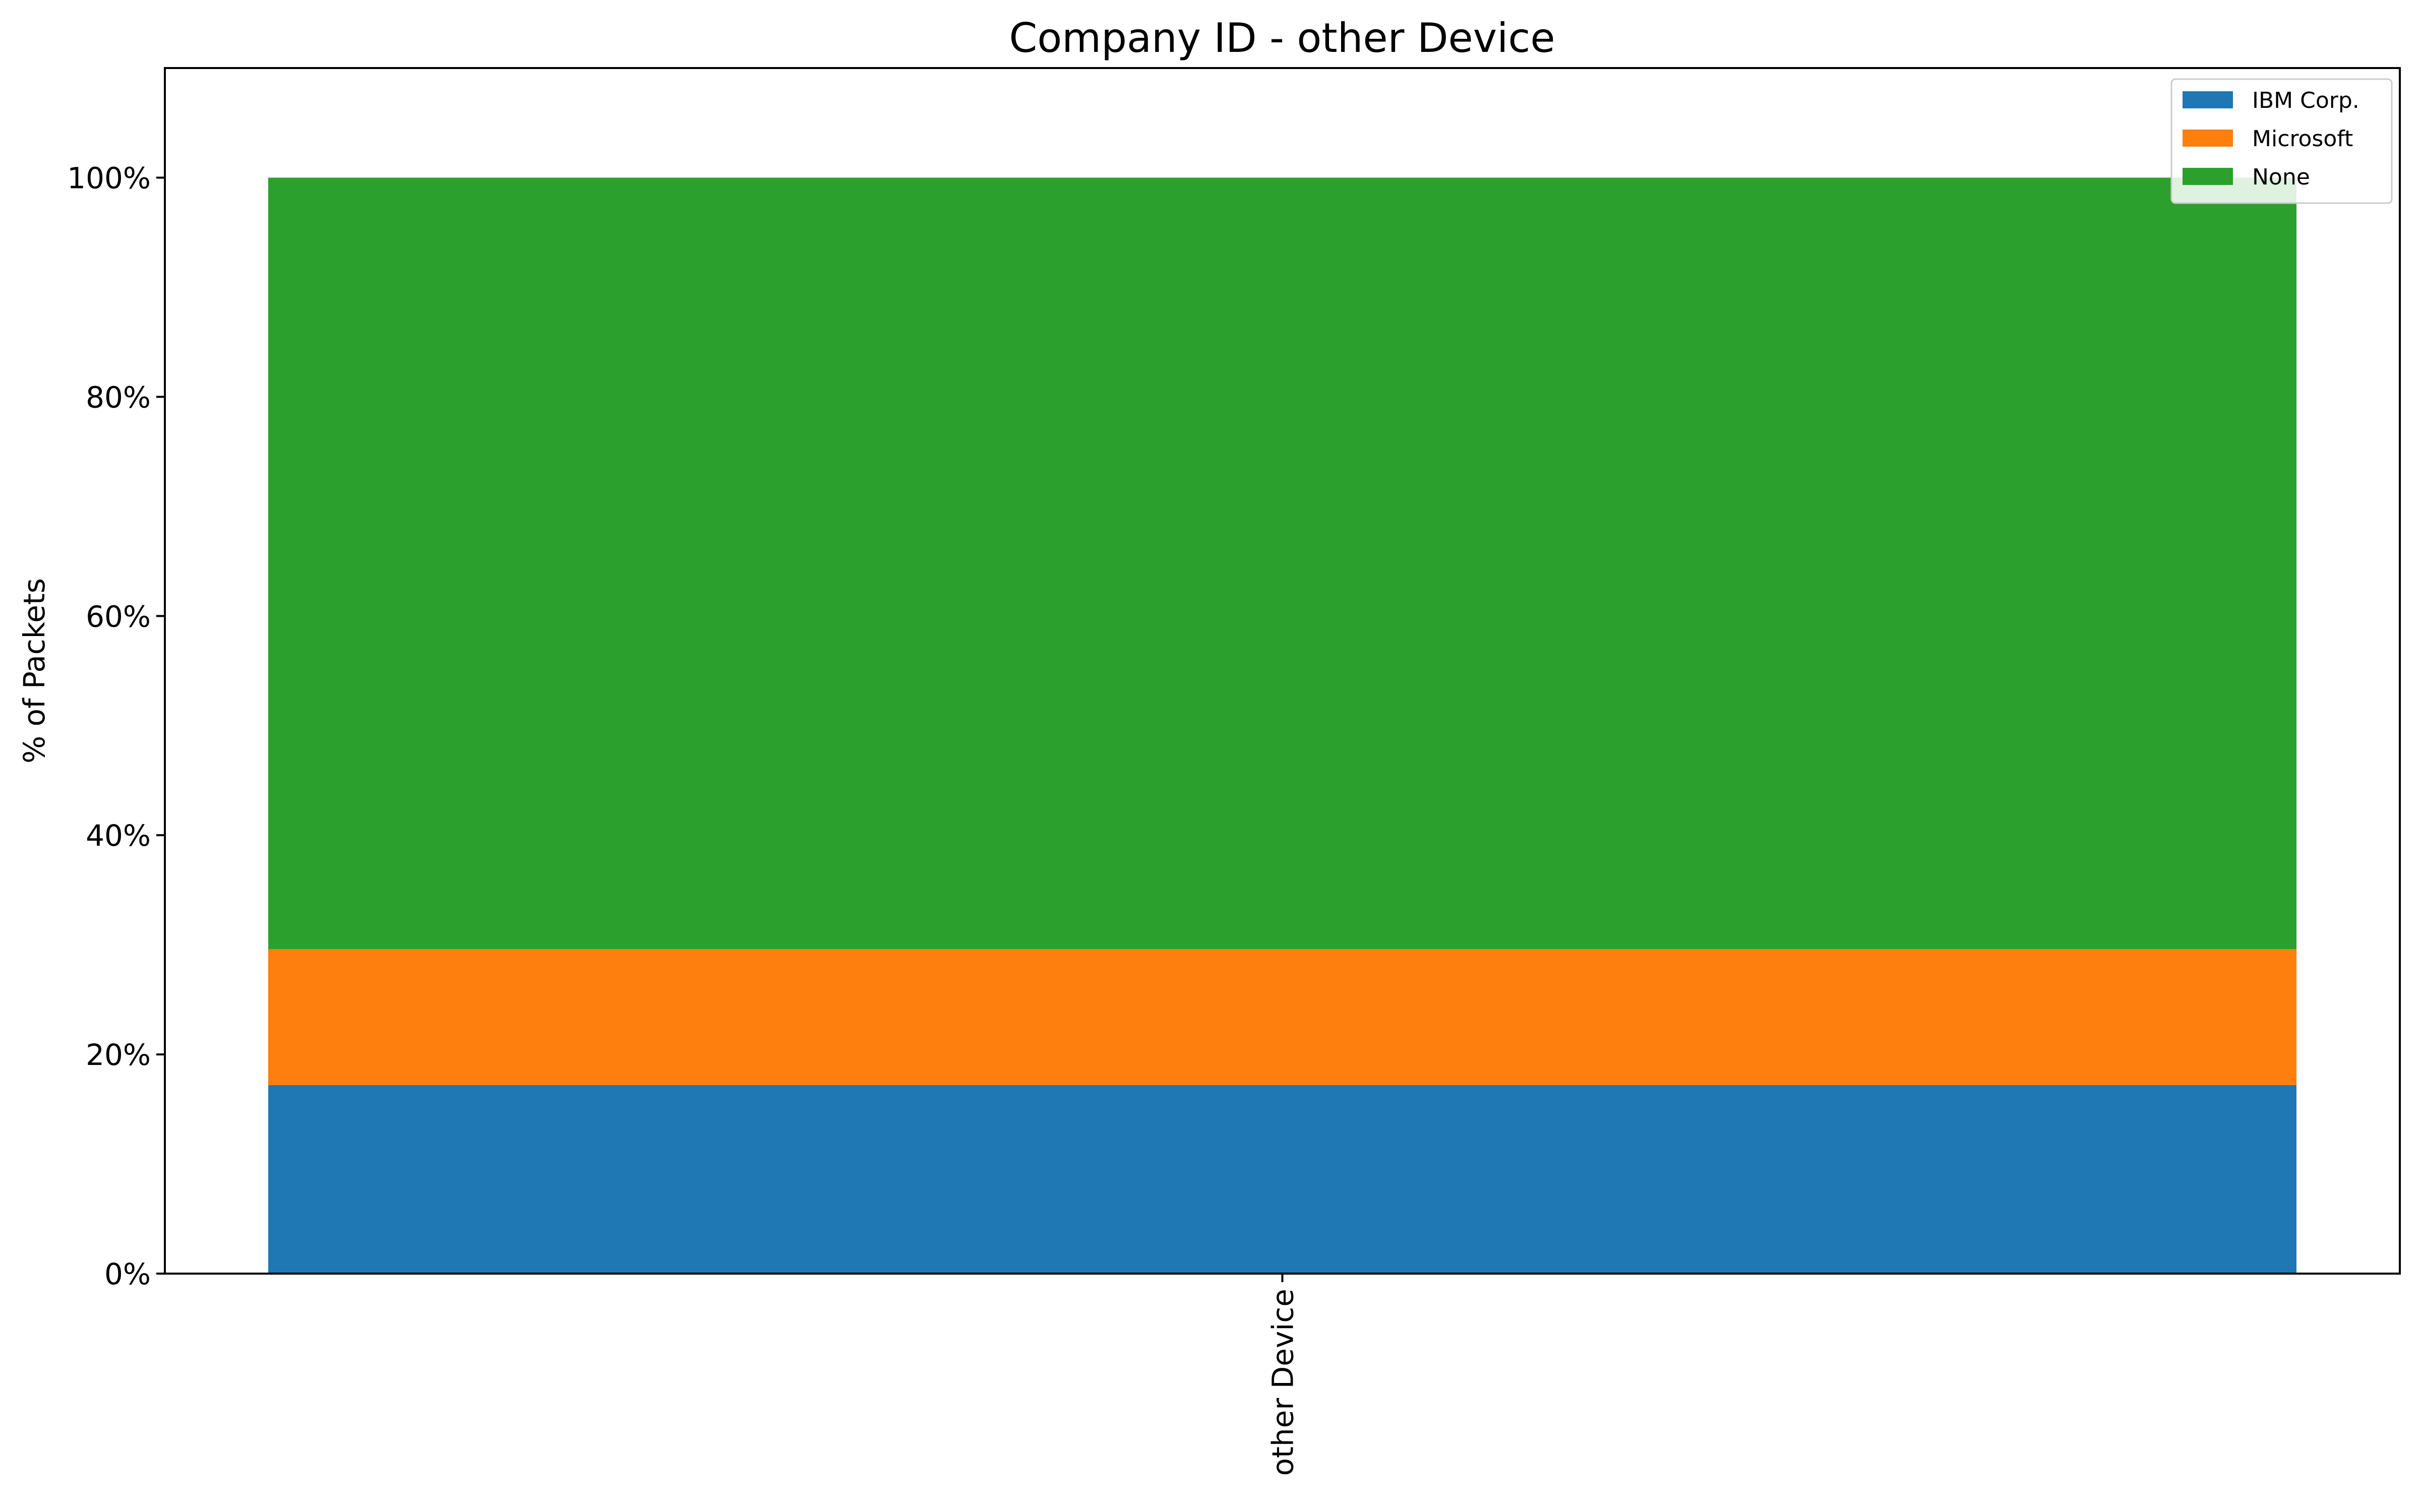  I want to click on y-tick-label: 80%, so click(118, 397).